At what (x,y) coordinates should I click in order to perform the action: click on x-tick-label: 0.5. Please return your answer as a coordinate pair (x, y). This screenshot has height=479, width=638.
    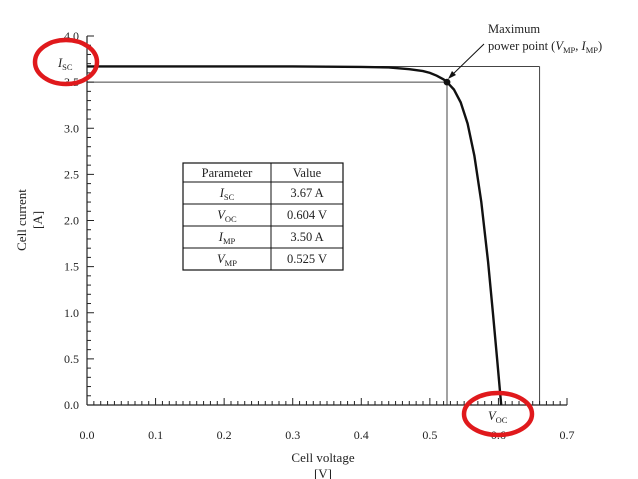
    Looking at the image, I should click on (429, 435).